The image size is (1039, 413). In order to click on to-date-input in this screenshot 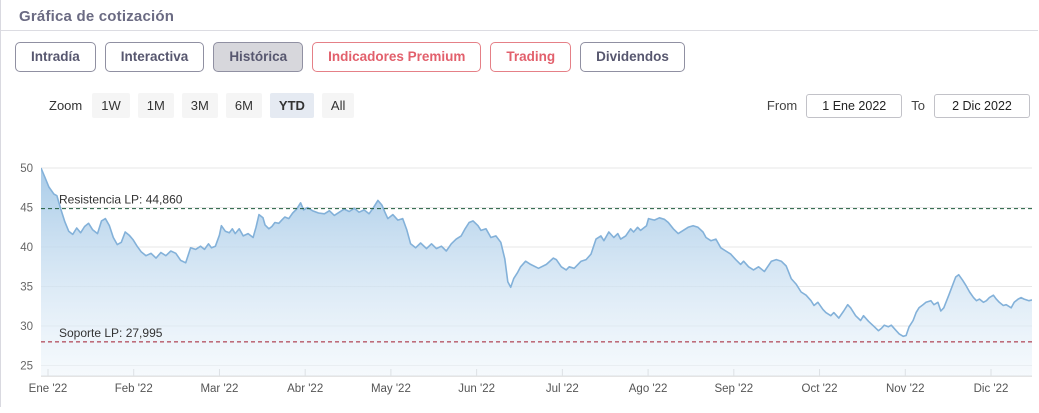, I will do `click(982, 105)`.